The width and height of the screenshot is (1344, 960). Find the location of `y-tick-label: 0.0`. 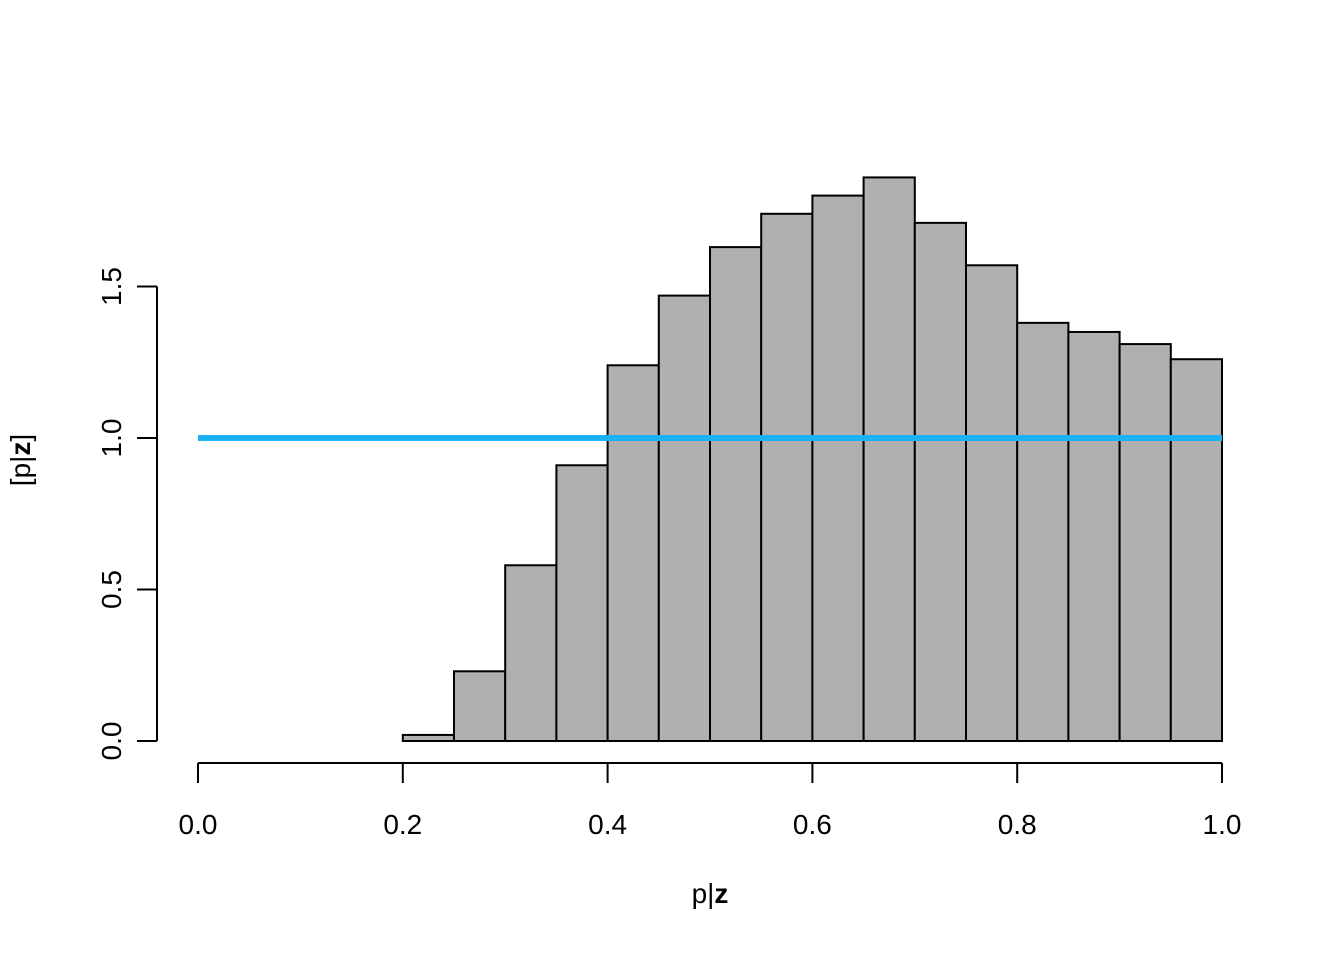

y-tick-label: 0.0 is located at coordinates (111, 741).